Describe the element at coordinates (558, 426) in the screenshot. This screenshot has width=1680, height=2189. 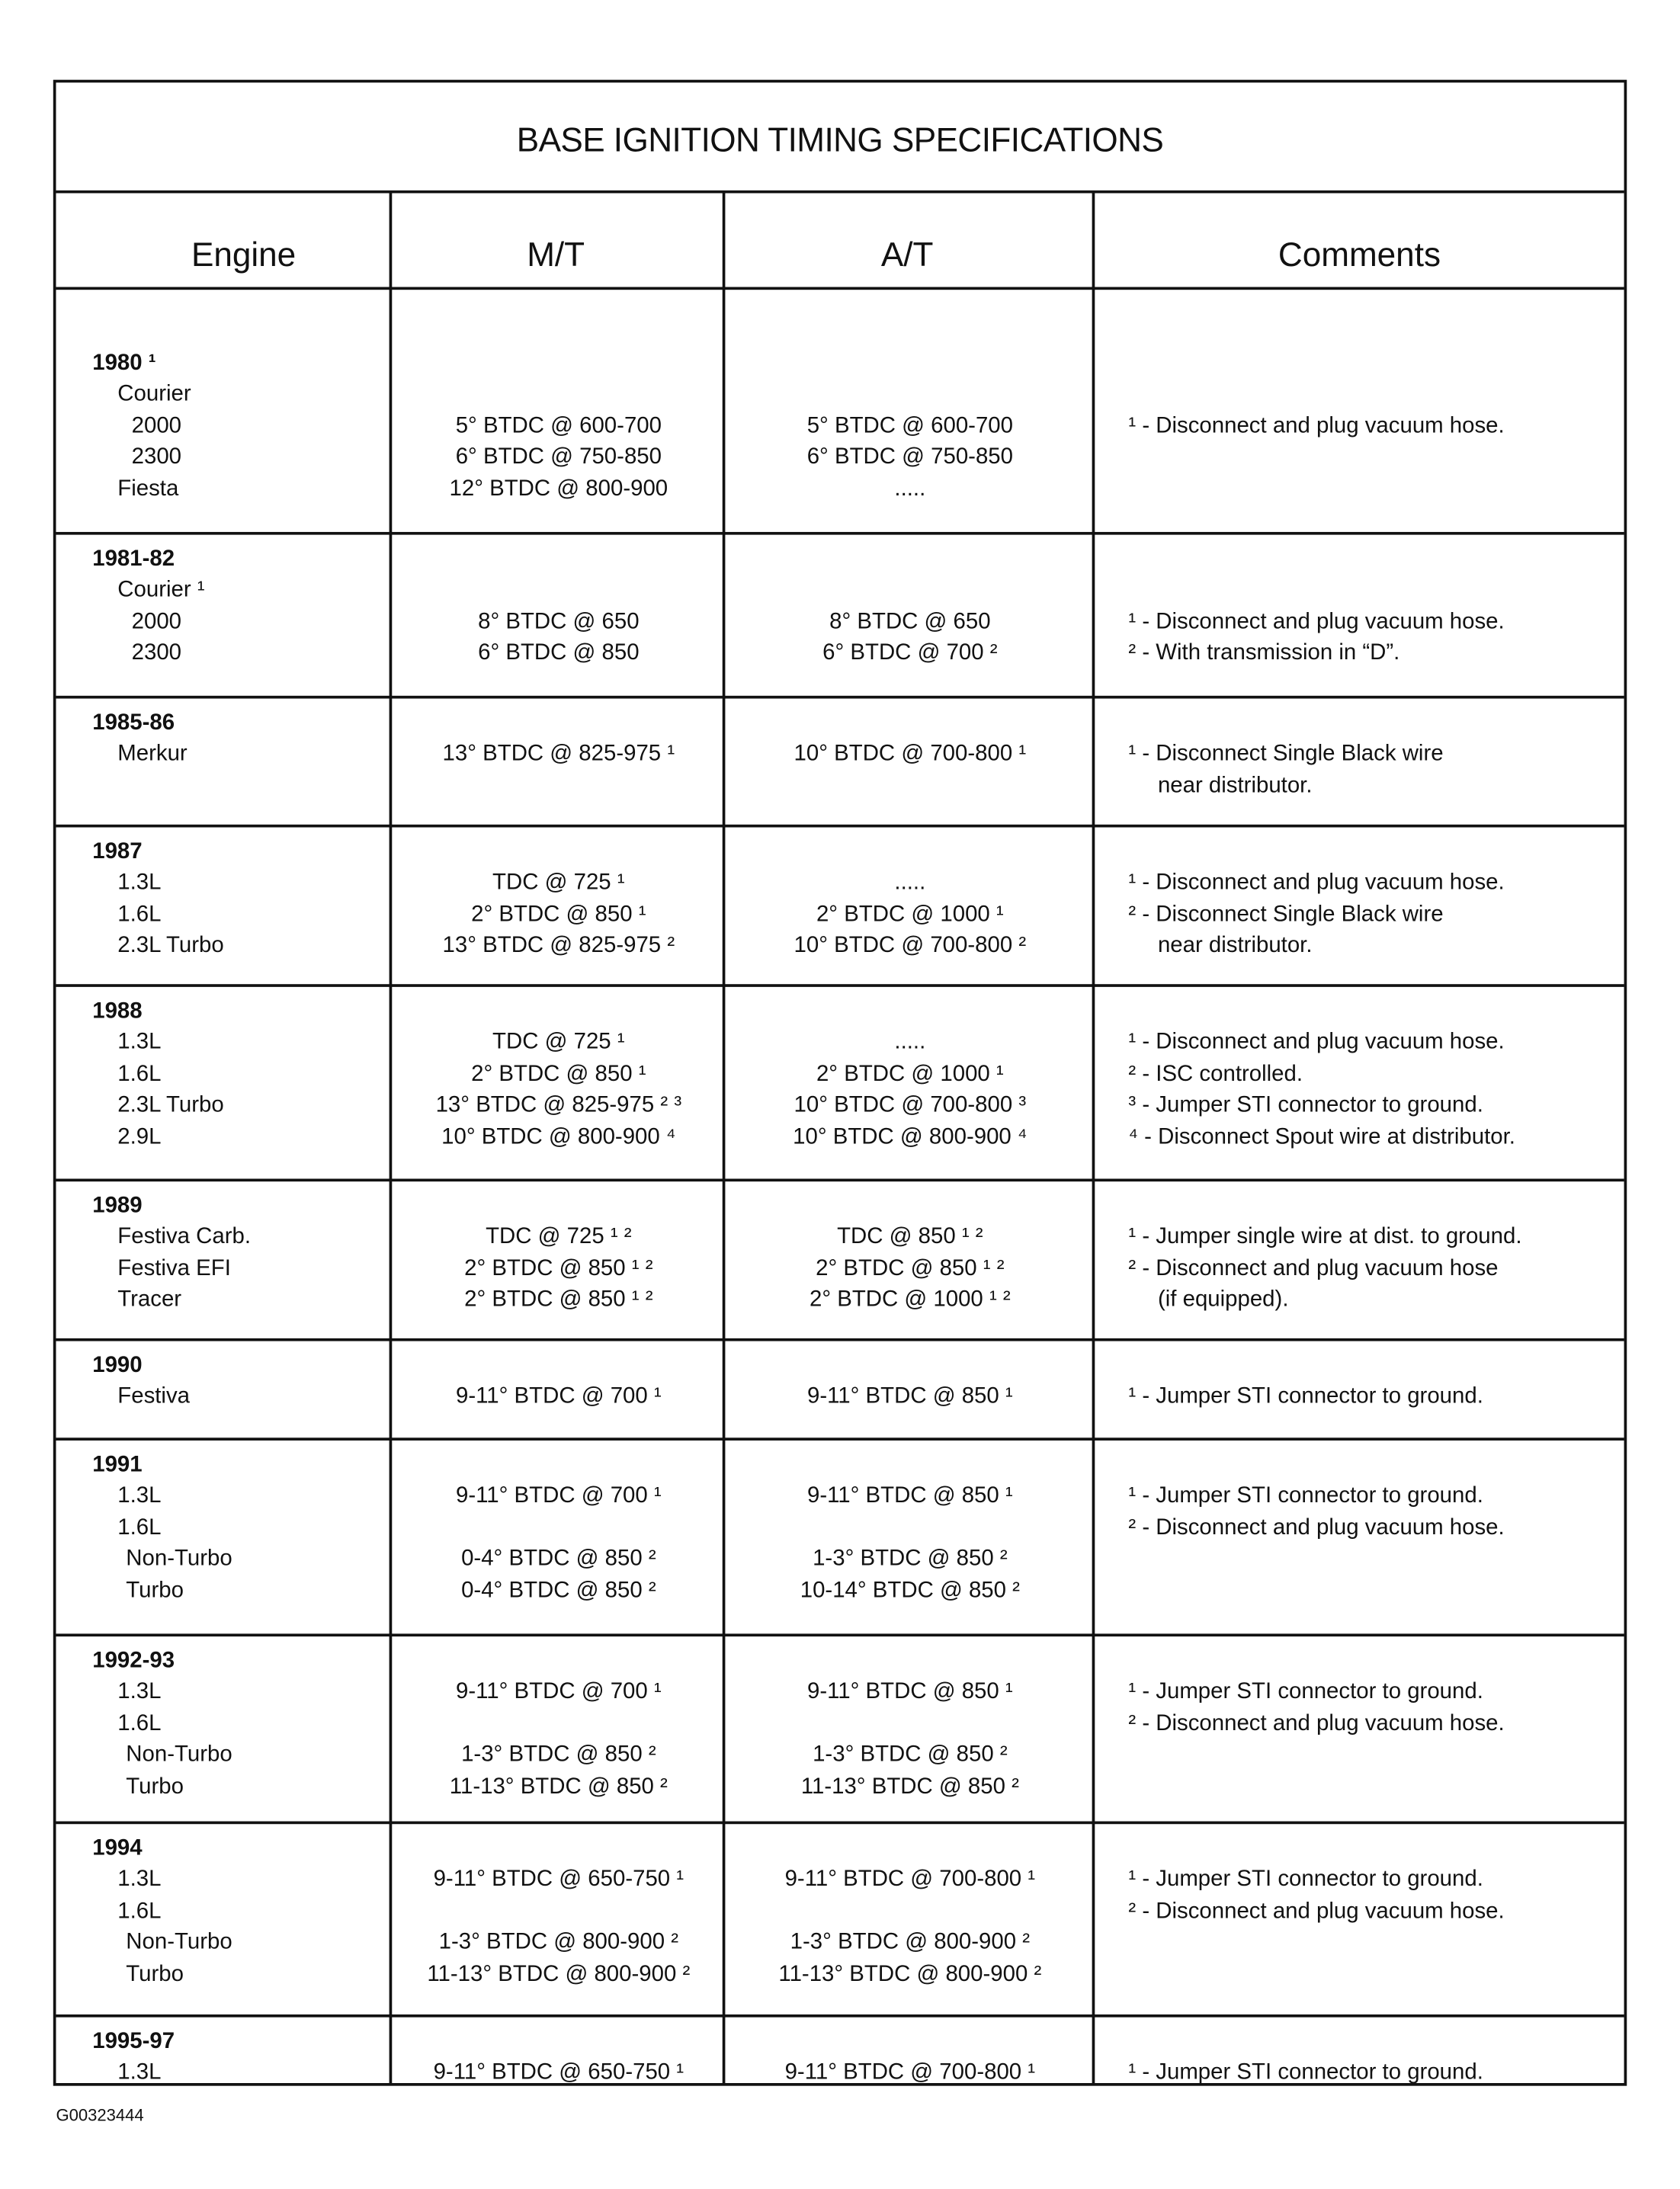
I see `mt-spec: 5° BTDC @ 600-700` at that location.